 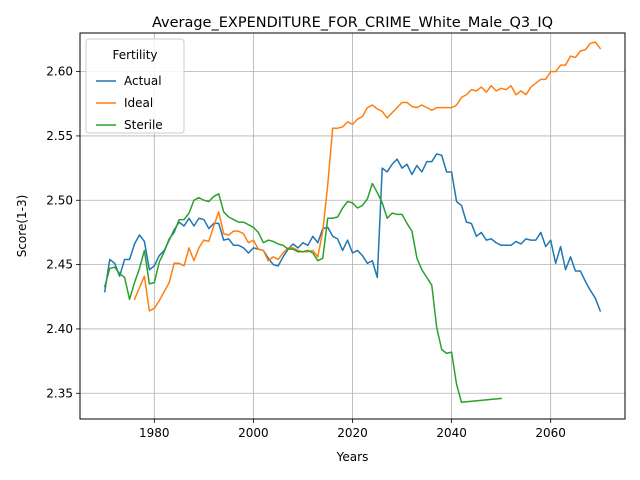 What do you see at coordinates (451, 433) in the screenshot?
I see `x-tick-label: 2040` at bounding box center [451, 433].